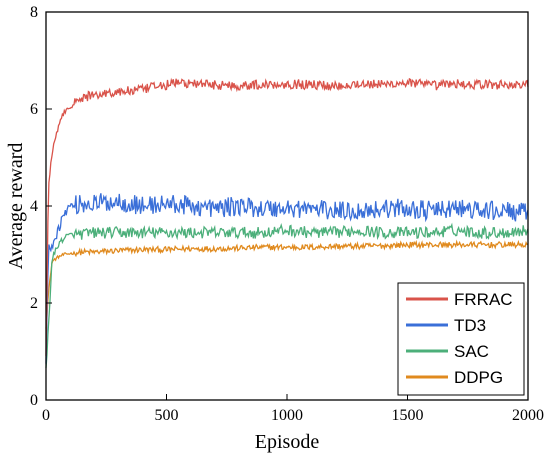 Image resolution: width=550 pixels, height=462 pixels. I want to click on legend-label-sac: SAC, so click(471, 351).